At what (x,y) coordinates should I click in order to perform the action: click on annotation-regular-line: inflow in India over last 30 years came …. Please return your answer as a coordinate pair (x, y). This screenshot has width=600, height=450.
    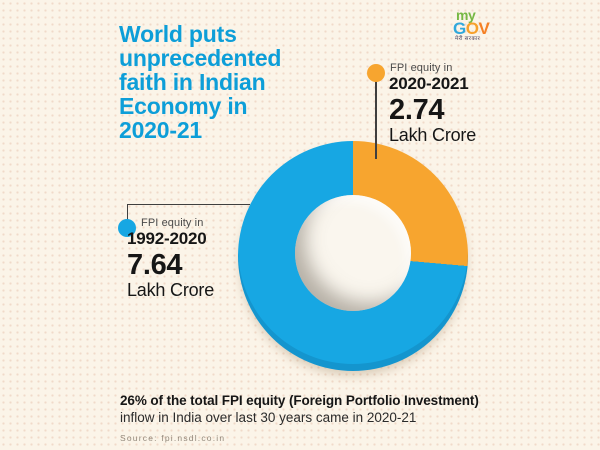
    Looking at the image, I should click on (268, 417).